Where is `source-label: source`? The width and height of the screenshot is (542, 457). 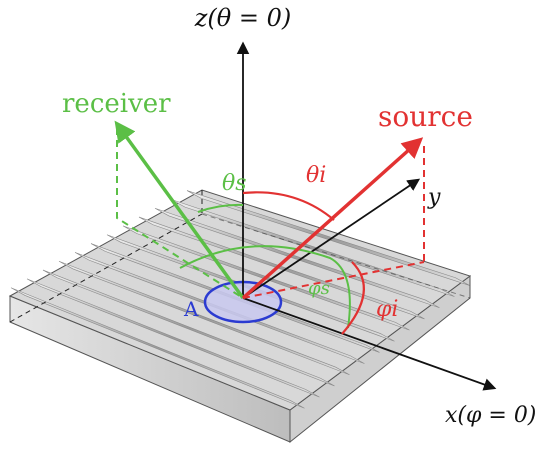 source-label: source is located at coordinates (425, 116).